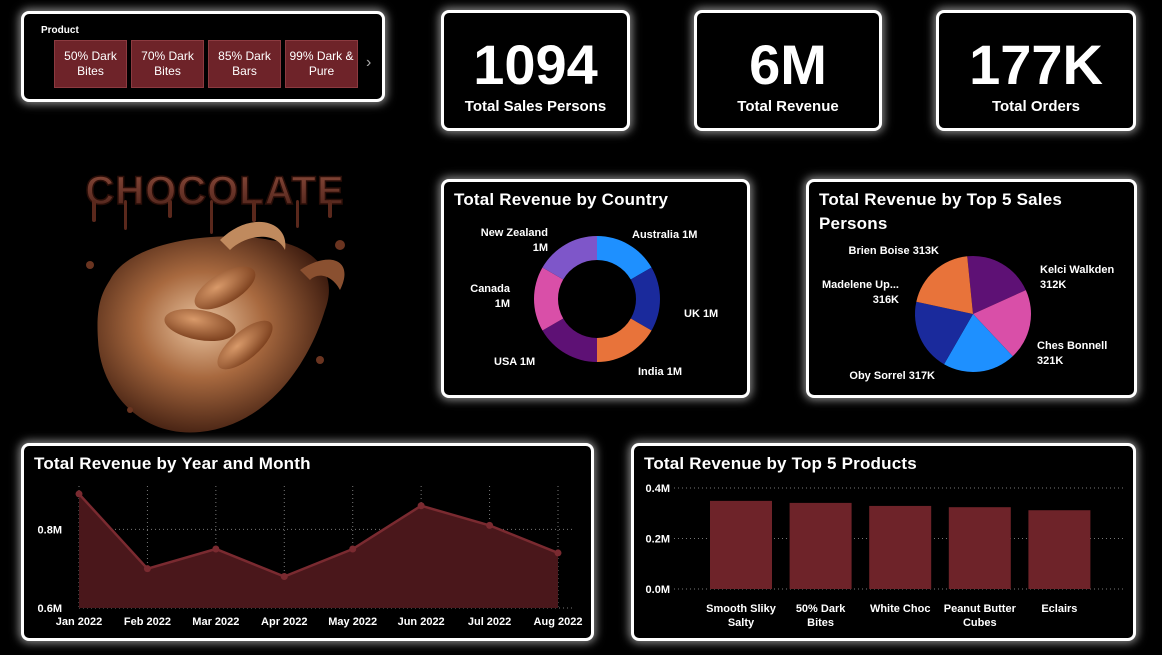 The height and width of the screenshot is (655, 1162). Describe the element at coordinates (369, 62) in the screenshot. I see `chevron-right-icon: ›` at that location.